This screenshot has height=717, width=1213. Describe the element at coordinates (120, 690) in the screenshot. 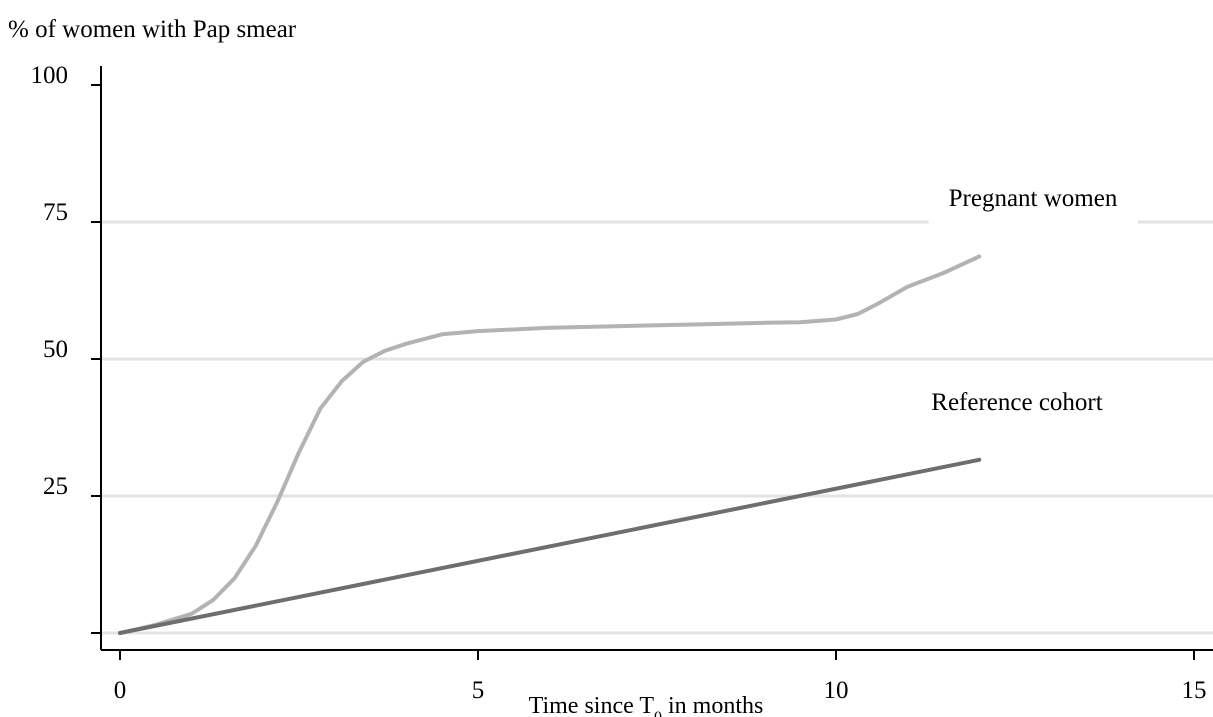

I see `x-tick-label-0: 0` at that location.